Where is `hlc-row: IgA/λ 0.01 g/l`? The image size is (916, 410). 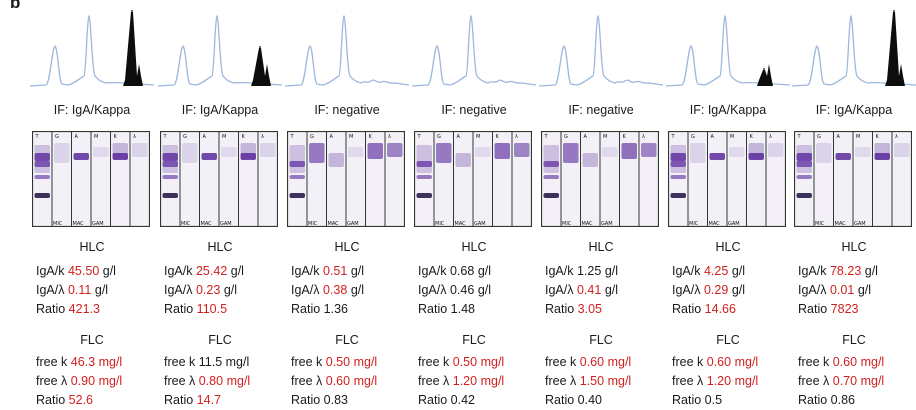 hlc-row: IgA/λ 0.01 g/l is located at coordinates (838, 290).